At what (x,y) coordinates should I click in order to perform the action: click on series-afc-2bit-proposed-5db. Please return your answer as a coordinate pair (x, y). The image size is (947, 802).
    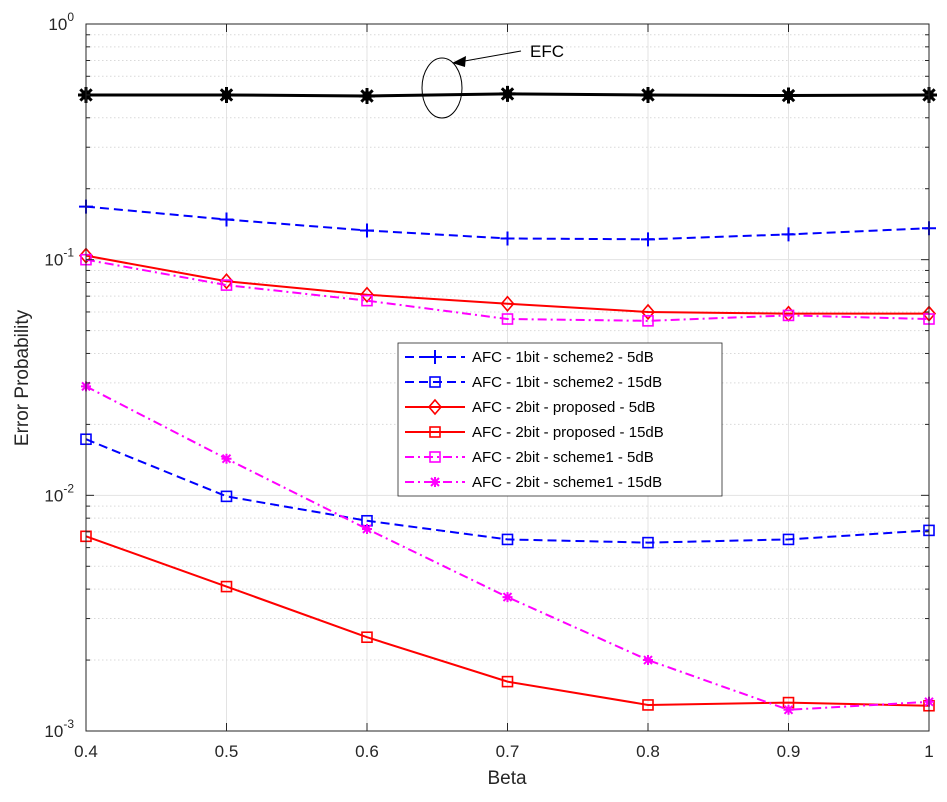
    Looking at the image, I should click on (507, 284).